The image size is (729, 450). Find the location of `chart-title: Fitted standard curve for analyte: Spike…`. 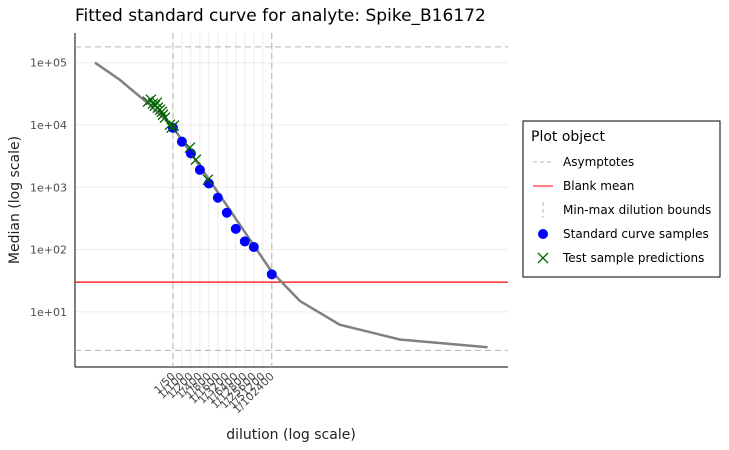

chart-title: Fitted standard curve for analyte: Spike… is located at coordinates (280, 16).